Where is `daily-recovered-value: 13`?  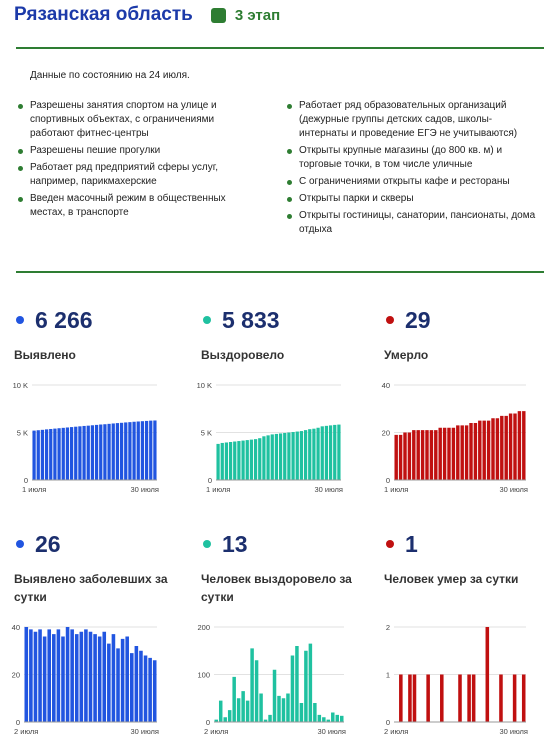 daily-recovered-value: 13 is located at coordinates (235, 543).